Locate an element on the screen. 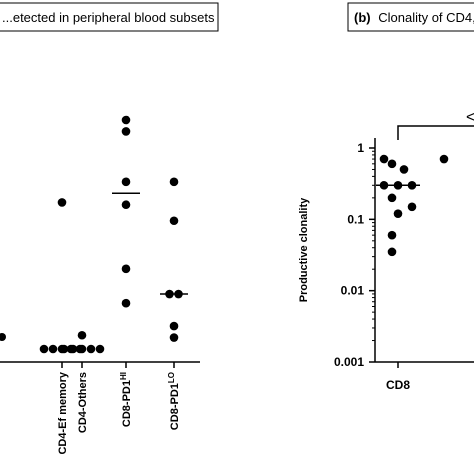 This screenshot has width=474, height=474. panel-b-bracket-line is located at coordinates (435, 132).